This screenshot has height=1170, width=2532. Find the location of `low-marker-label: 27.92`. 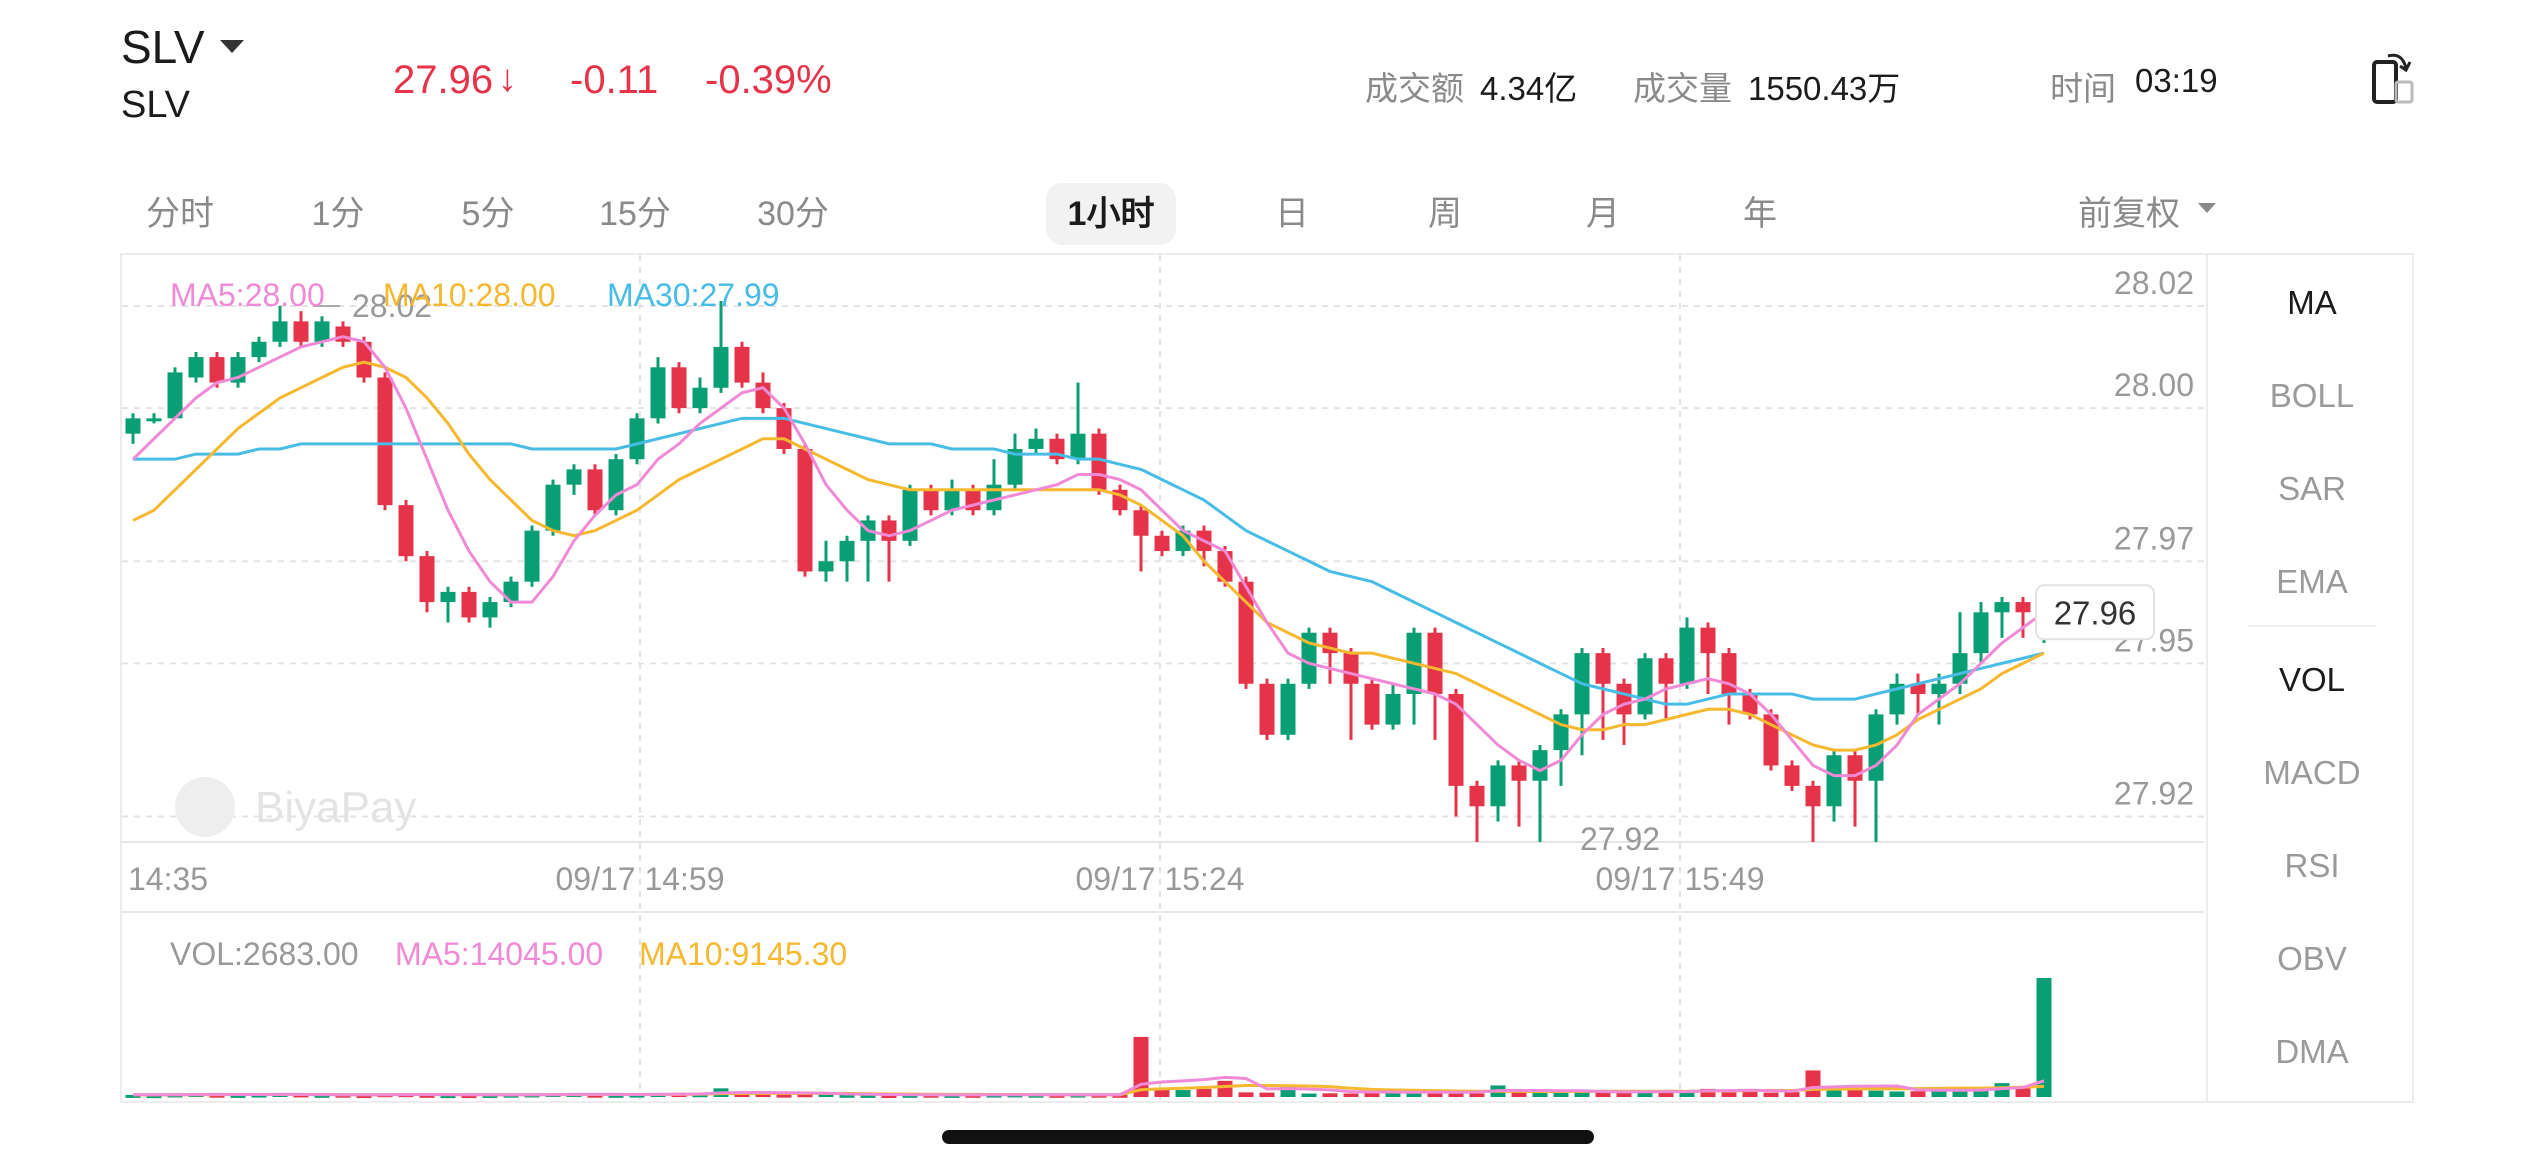

low-marker-label: 27.92 is located at coordinates (1620, 839).